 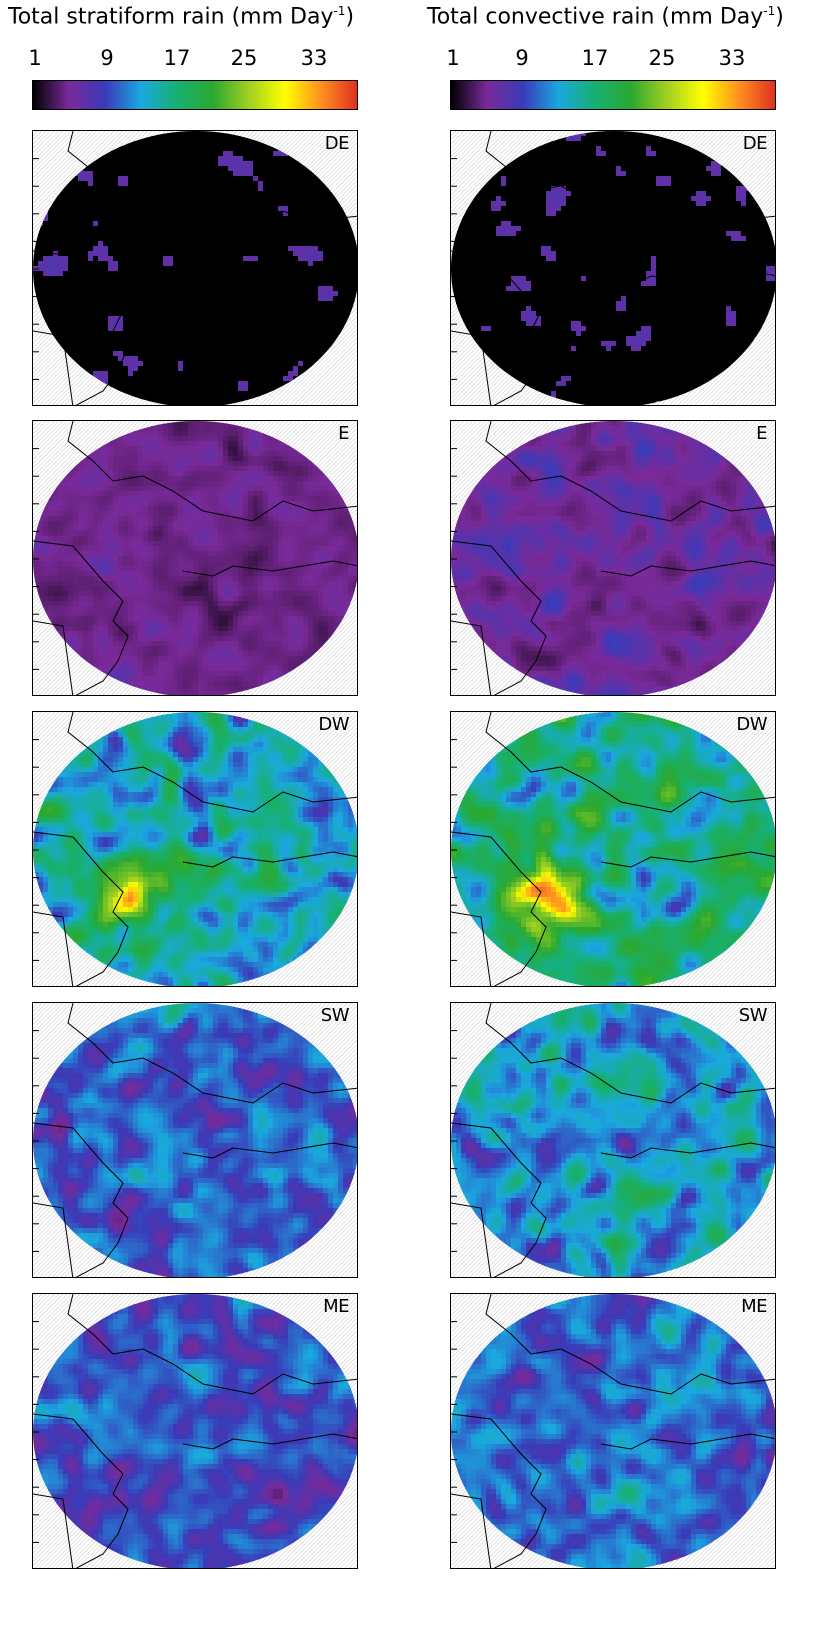 I want to click on convective-colorbar-ticks: 1 9 17 25 33, so click(x=611, y=59).